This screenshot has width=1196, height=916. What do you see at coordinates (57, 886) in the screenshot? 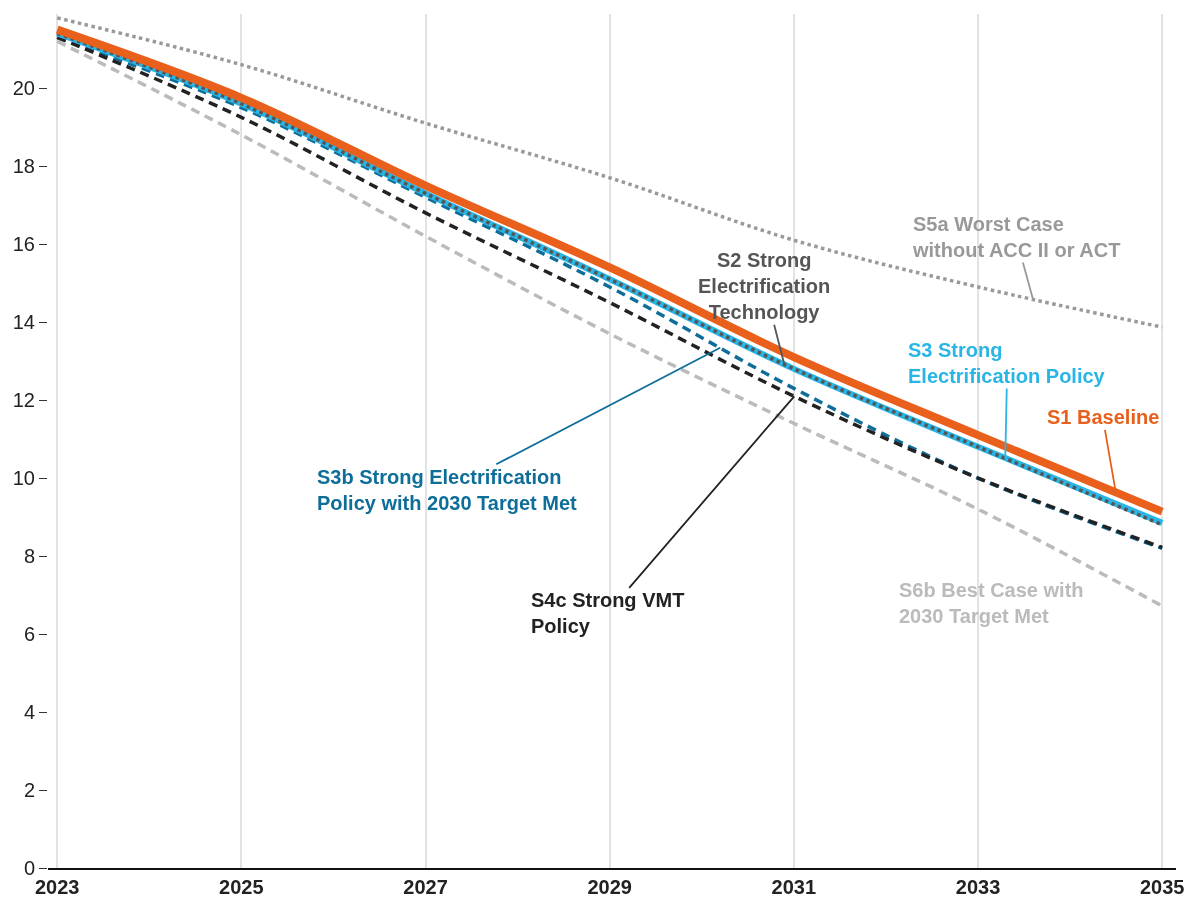
I see `x-tick-label: 2023` at bounding box center [57, 886].